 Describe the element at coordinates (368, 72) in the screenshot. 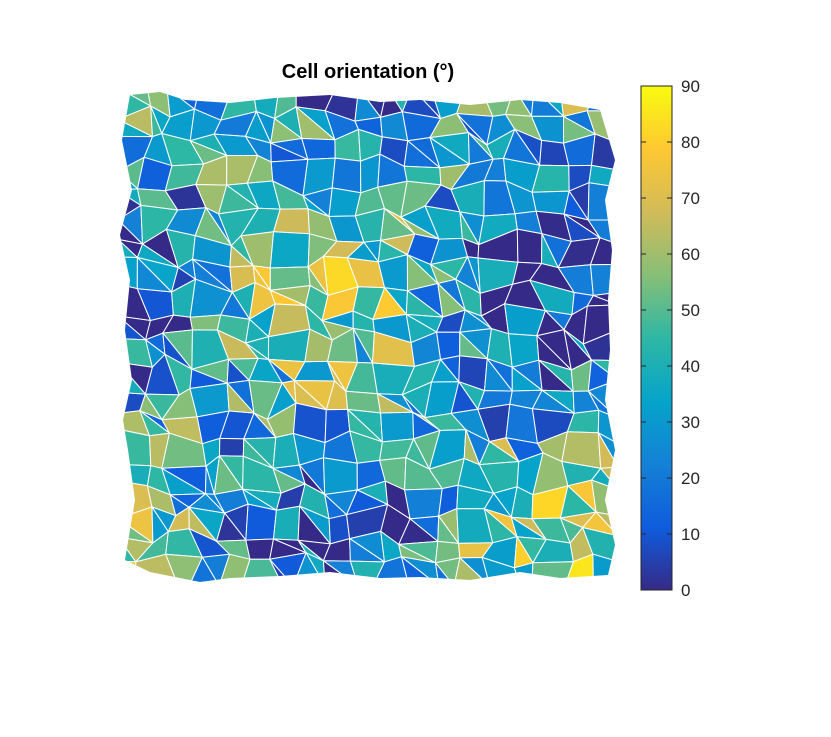

I see `chart-title: Cell orientation (°)` at that location.